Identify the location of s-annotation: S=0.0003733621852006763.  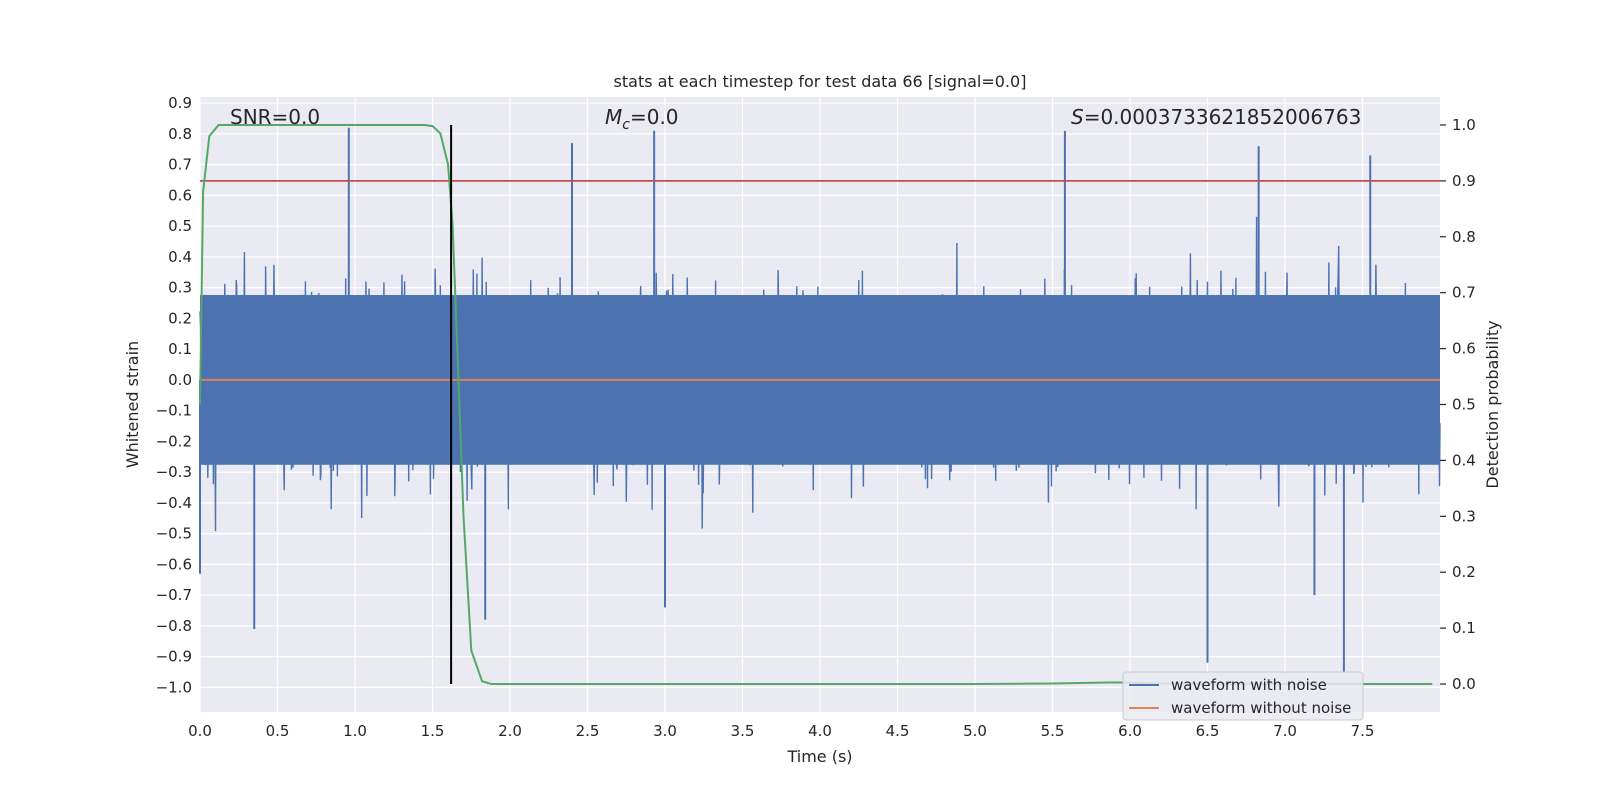
(1216, 117).